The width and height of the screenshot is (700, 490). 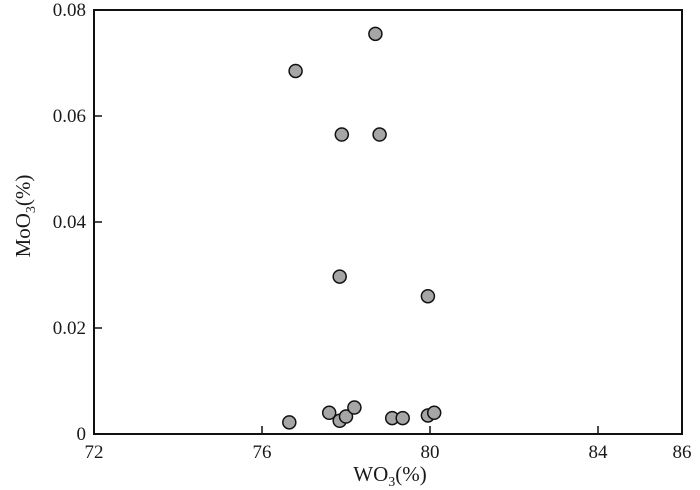 What do you see at coordinates (25, 216) in the screenshot?
I see `y-axis-label: MoO3(%)` at bounding box center [25, 216].